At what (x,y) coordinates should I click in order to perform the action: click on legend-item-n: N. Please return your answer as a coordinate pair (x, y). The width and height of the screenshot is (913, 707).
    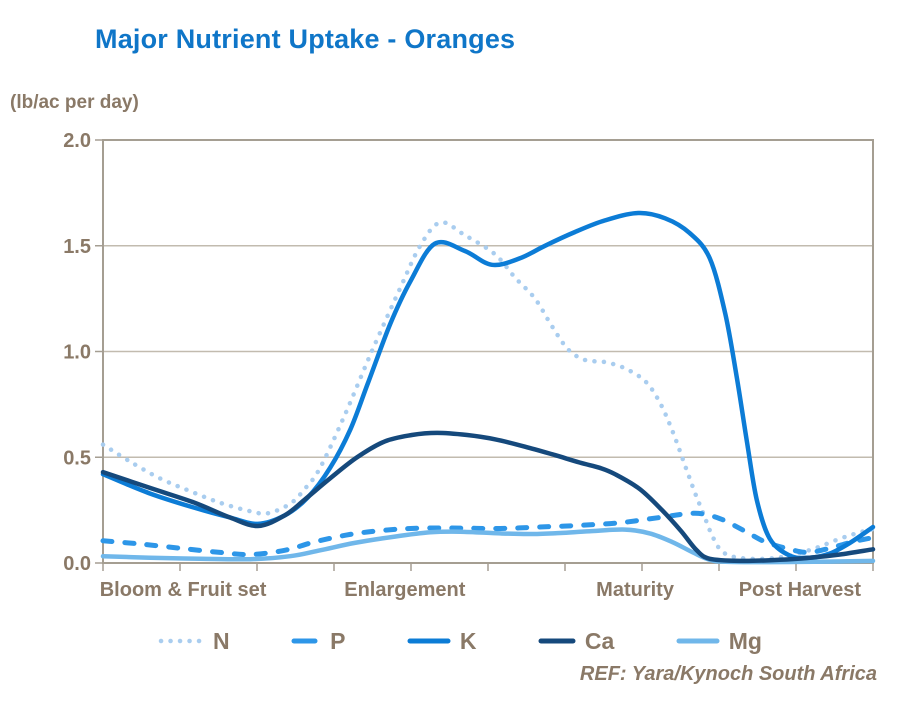
    Looking at the image, I should click on (194, 640).